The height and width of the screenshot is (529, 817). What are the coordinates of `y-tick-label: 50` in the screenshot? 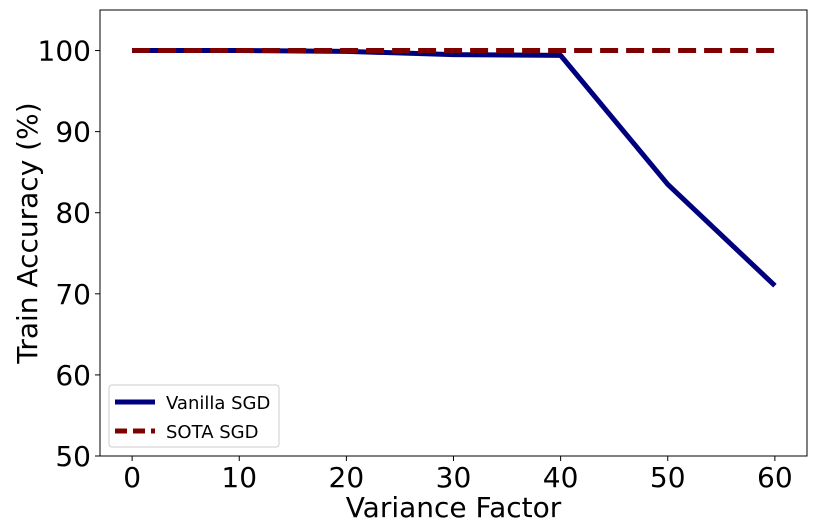 It's located at (73, 456).